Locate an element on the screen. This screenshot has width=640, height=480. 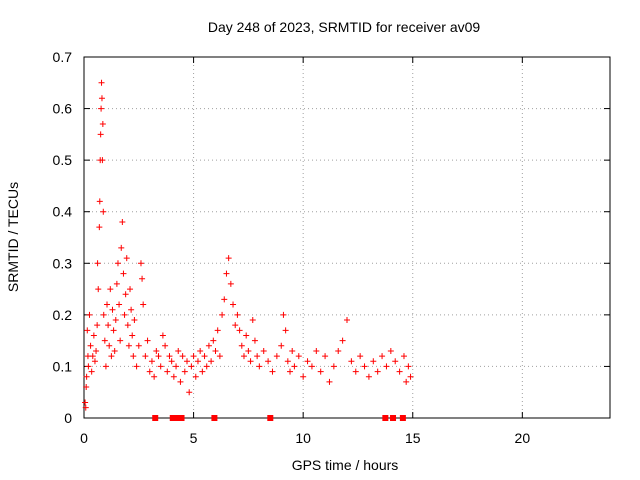
y-tick-label: 0.1 is located at coordinates (63, 366).